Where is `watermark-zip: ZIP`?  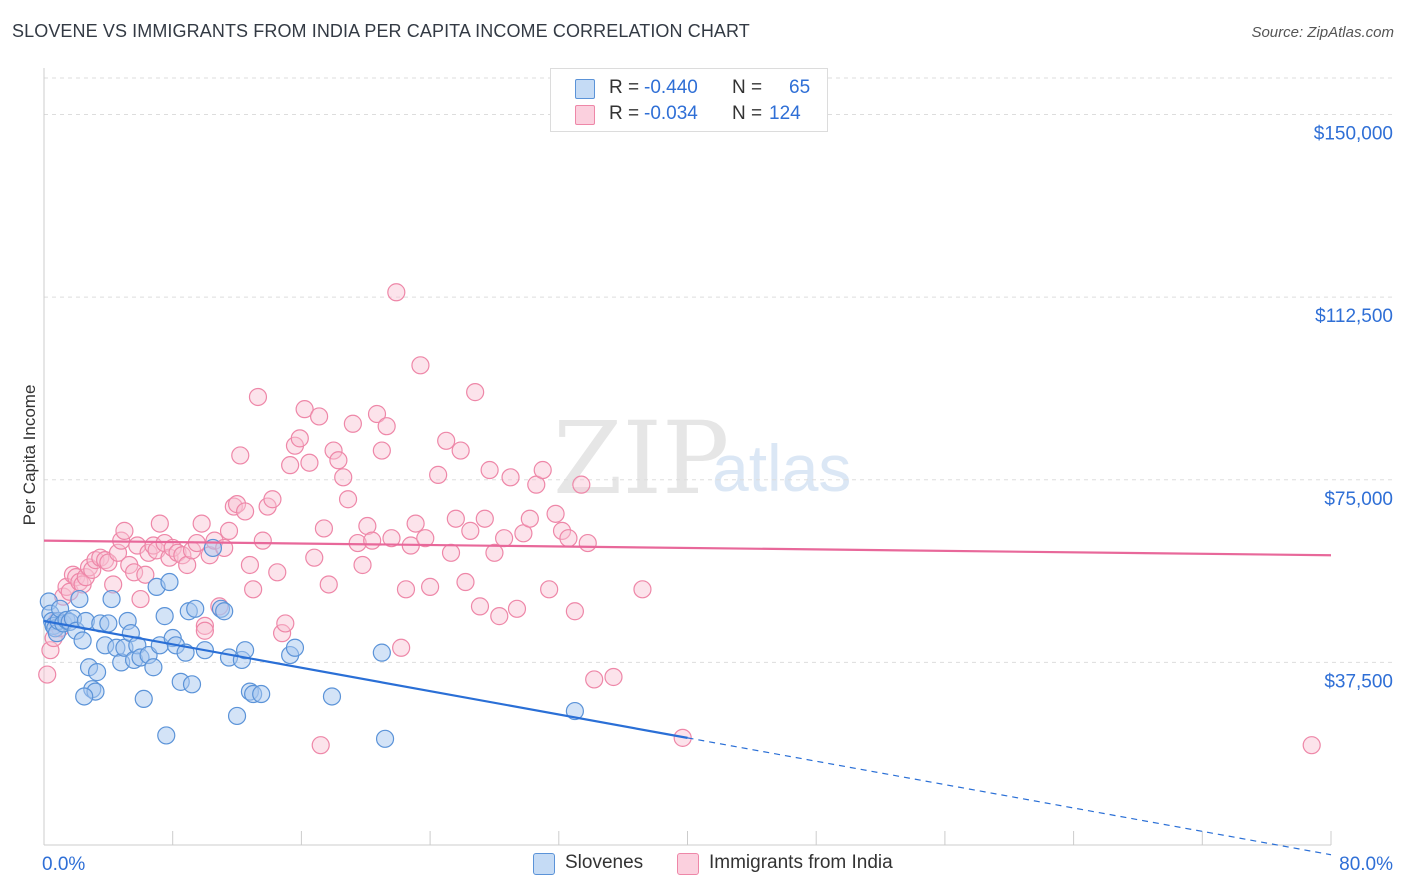 watermark-zip: ZIP is located at coordinates (641, 458).